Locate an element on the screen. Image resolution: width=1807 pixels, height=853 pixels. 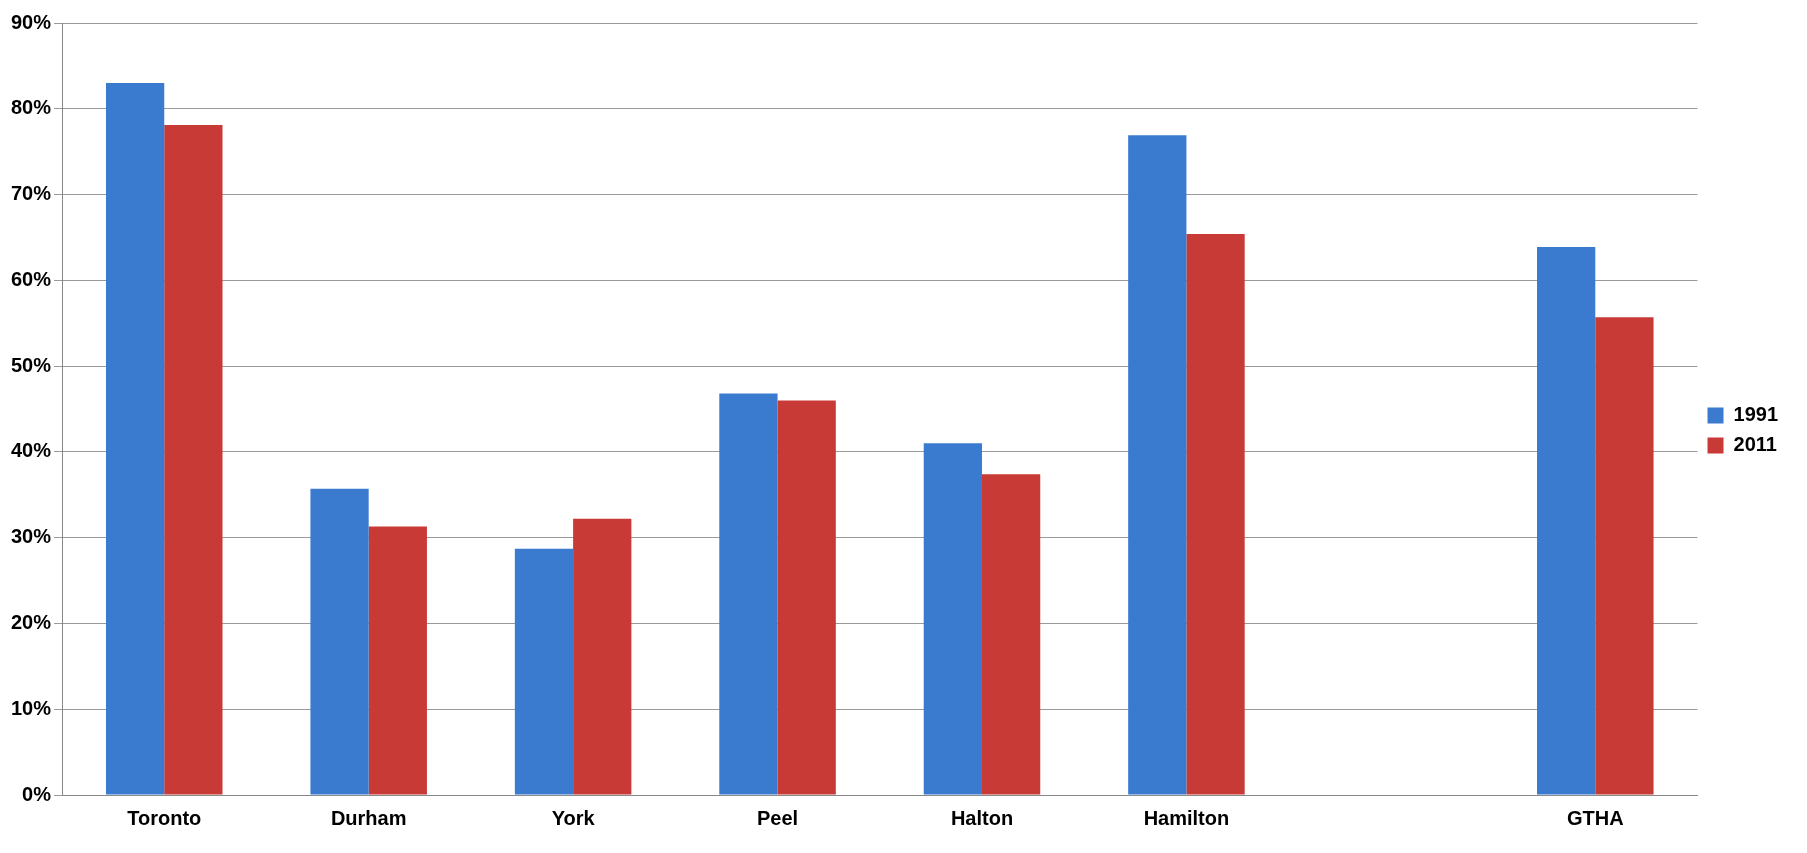
y-tick-label: 20% is located at coordinates (31, 621).